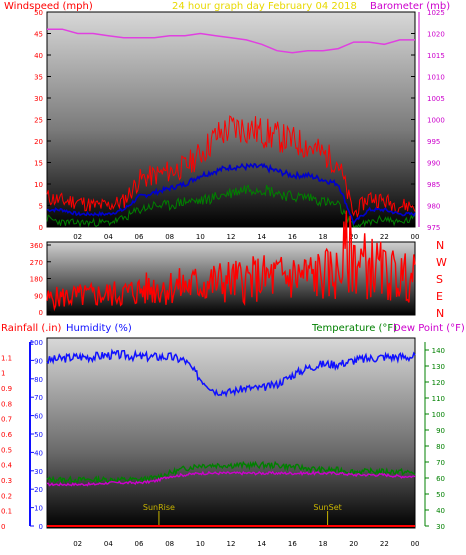  What do you see at coordinates (353, 544) in the screenshot?
I see `climate-hour-label: 20` at bounding box center [353, 544].